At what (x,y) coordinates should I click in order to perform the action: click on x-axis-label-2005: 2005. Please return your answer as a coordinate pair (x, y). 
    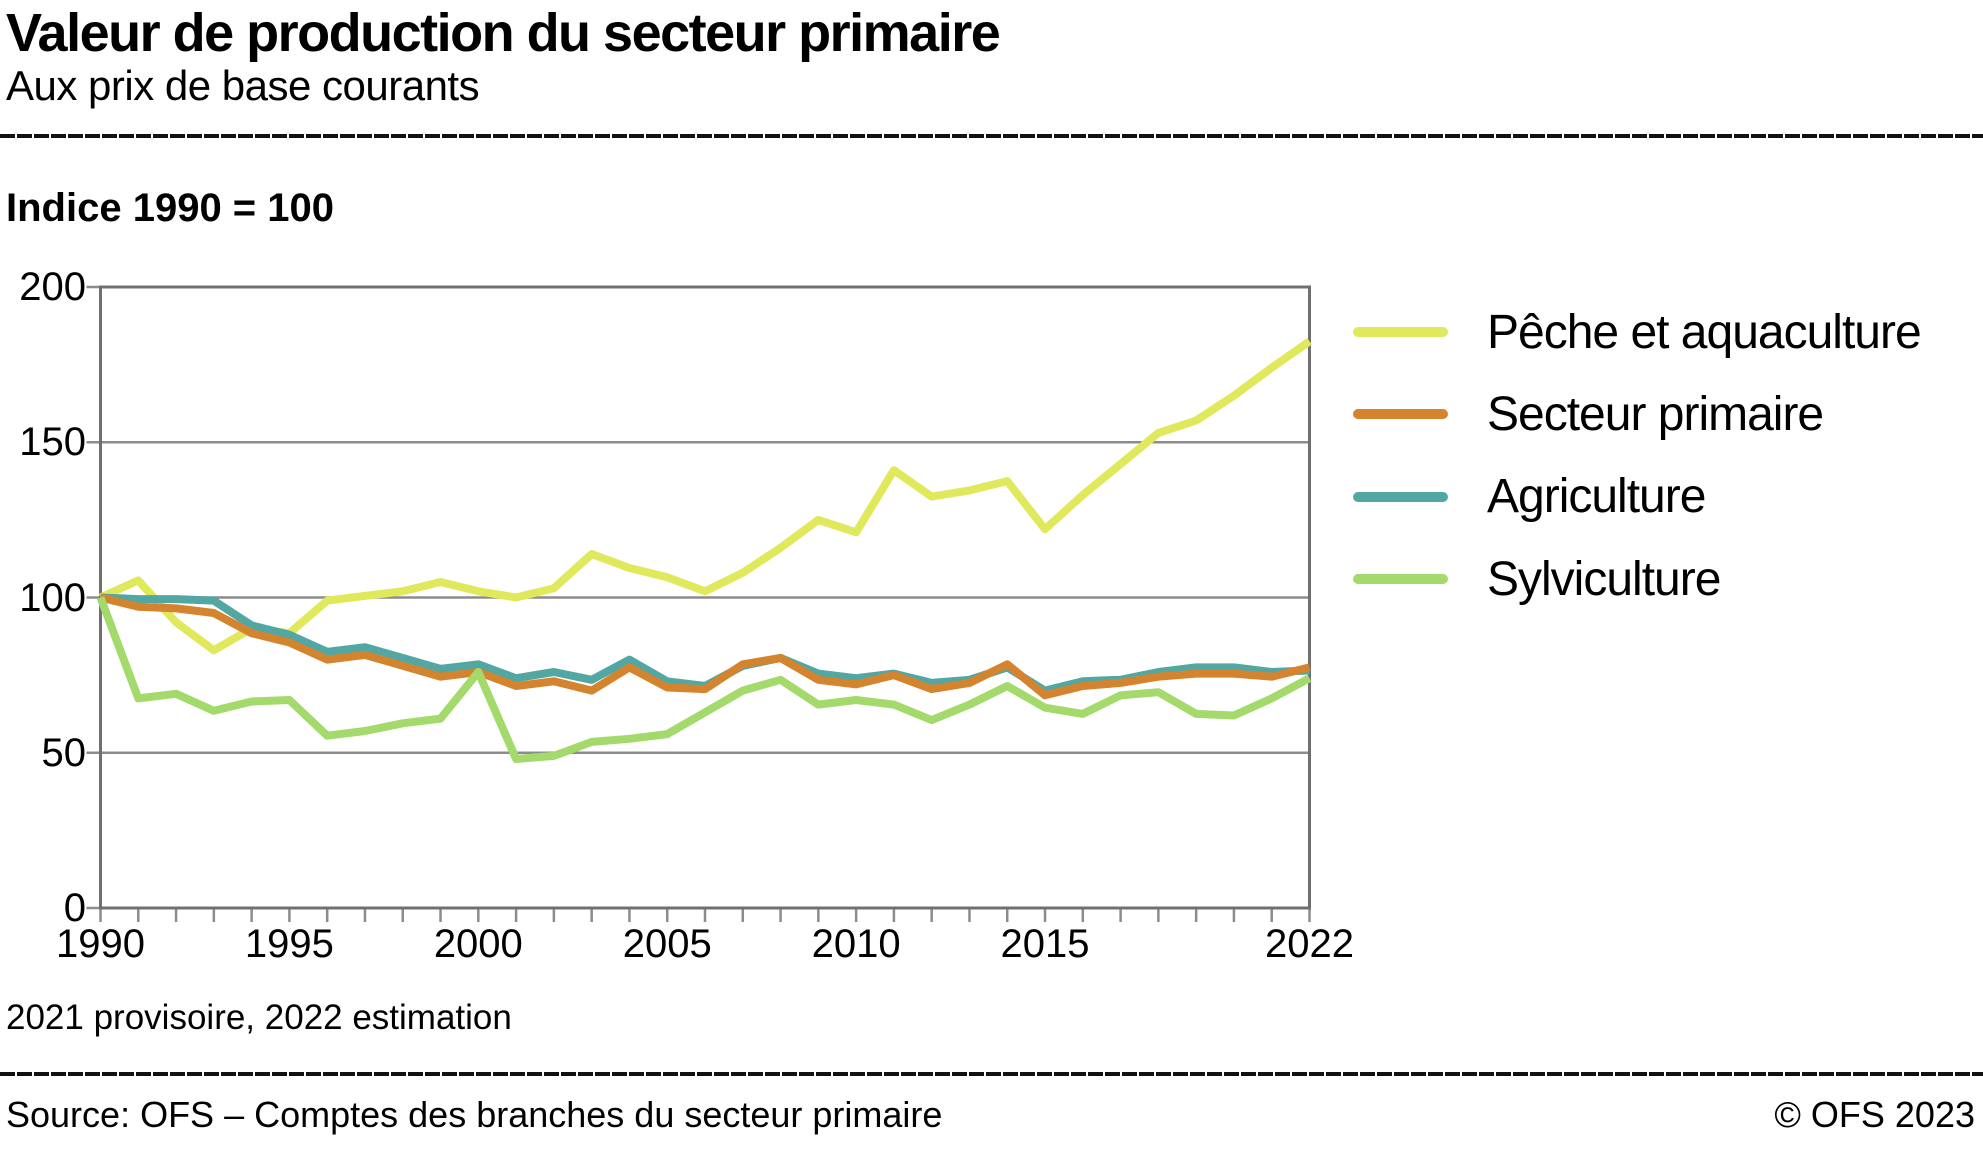
    Looking at the image, I should click on (667, 944).